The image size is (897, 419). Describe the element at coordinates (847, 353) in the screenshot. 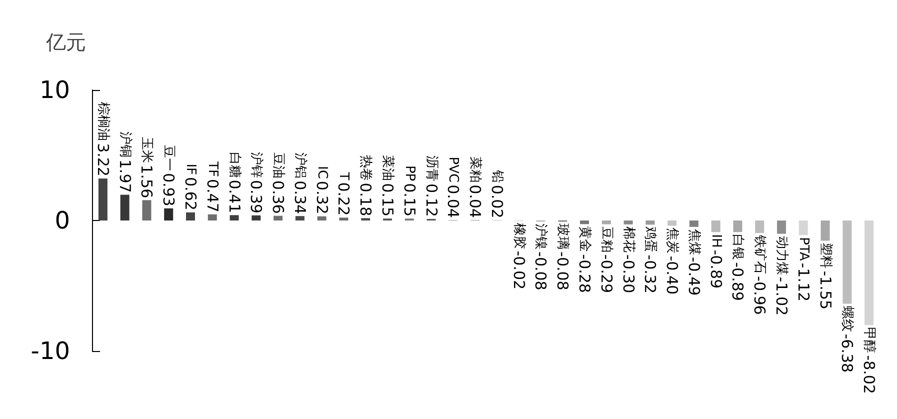

I see `data-label: -6.38` at that location.